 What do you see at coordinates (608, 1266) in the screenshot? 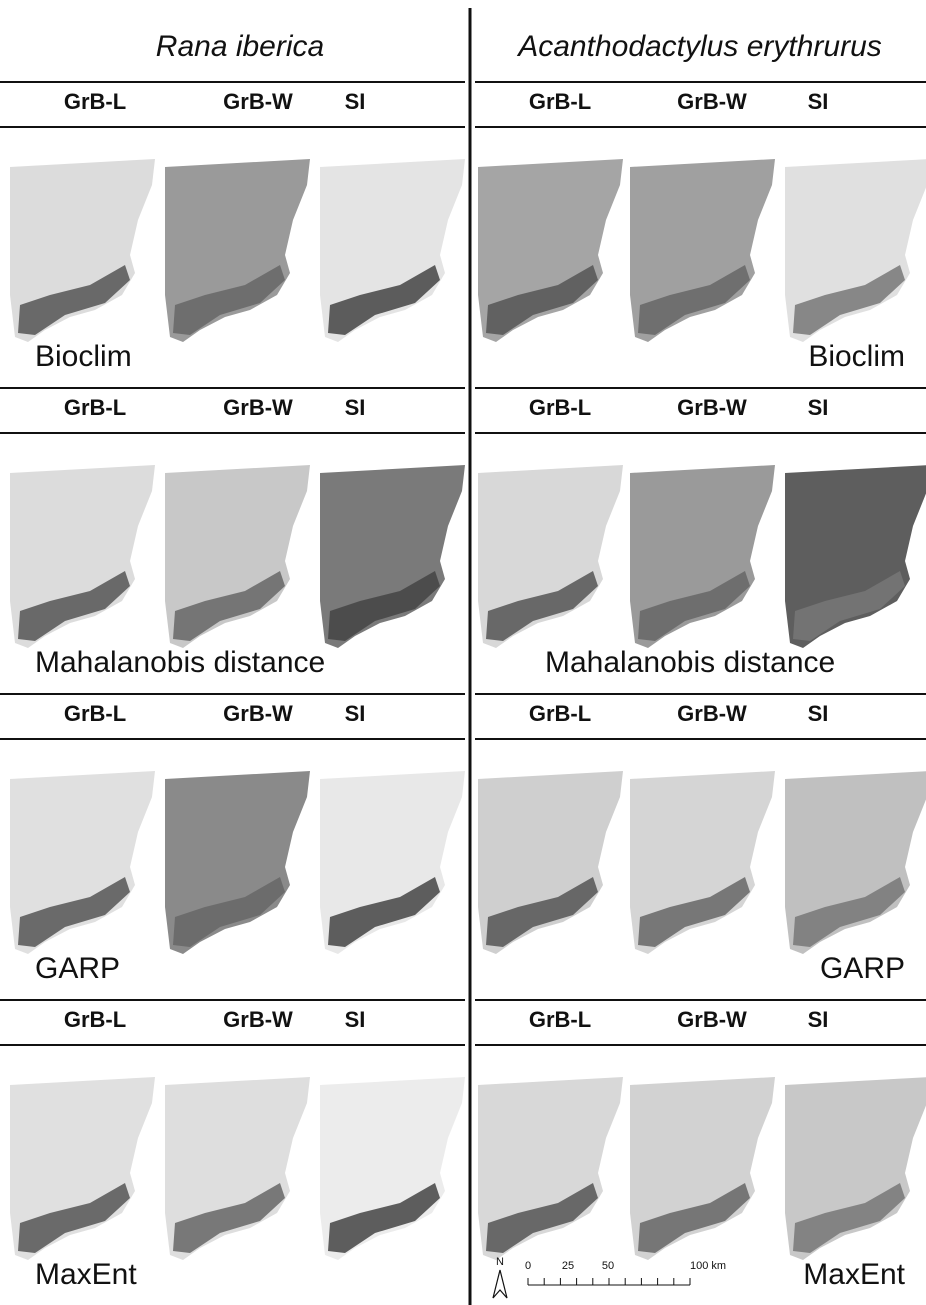
I see `scale-label: 50` at bounding box center [608, 1266].